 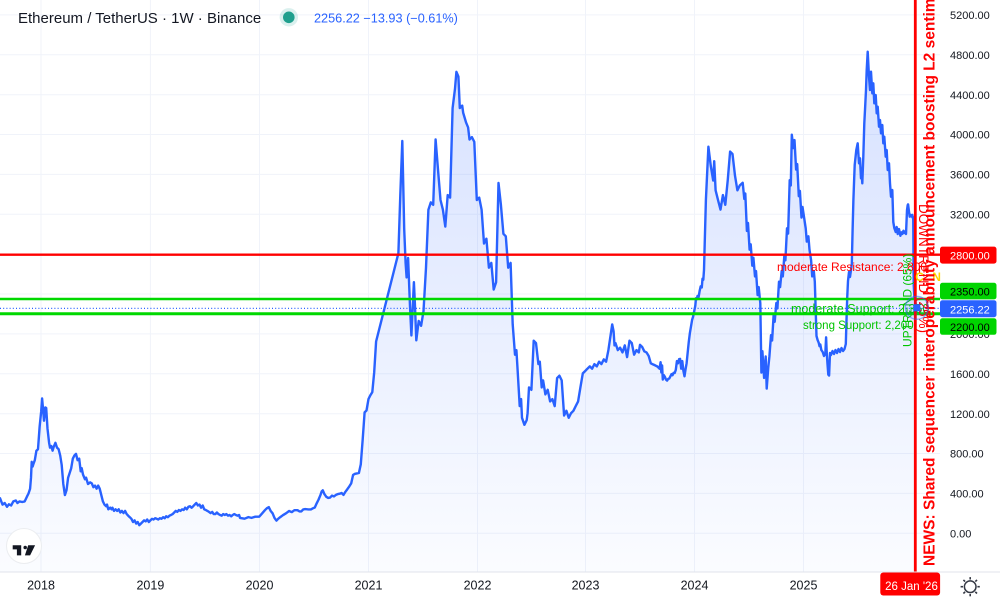 I want to click on svg-text: DOWNTREND (25%), so click(x=923, y=268).